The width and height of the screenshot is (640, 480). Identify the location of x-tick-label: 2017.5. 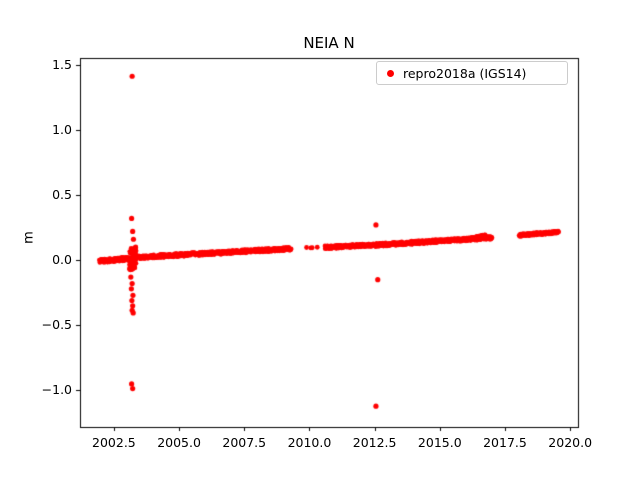
(505, 442).